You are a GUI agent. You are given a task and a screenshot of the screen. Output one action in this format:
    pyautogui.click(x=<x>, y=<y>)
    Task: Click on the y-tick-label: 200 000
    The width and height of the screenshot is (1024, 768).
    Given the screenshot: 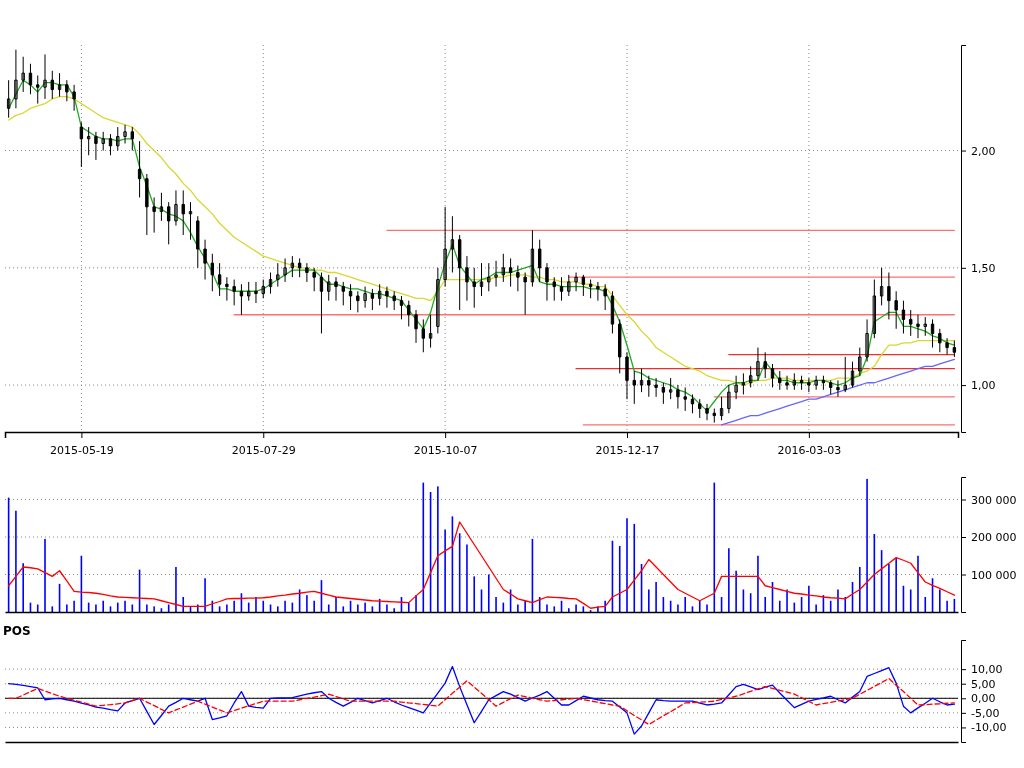 What is the action you would take?
    pyautogui.click(x=994, y=538)
    